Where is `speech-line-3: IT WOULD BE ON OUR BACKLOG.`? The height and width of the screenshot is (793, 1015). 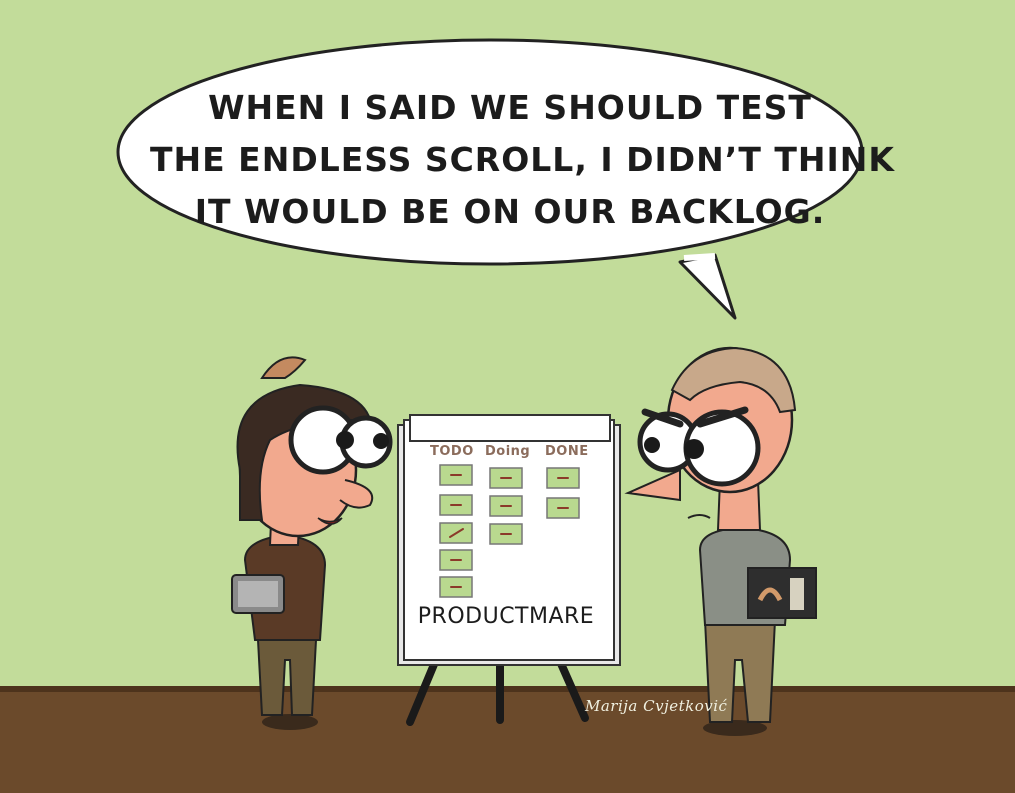
speech-line-3: IT WOULD BE ON OUR BACKLOG. is located at coordinates (510, 211).